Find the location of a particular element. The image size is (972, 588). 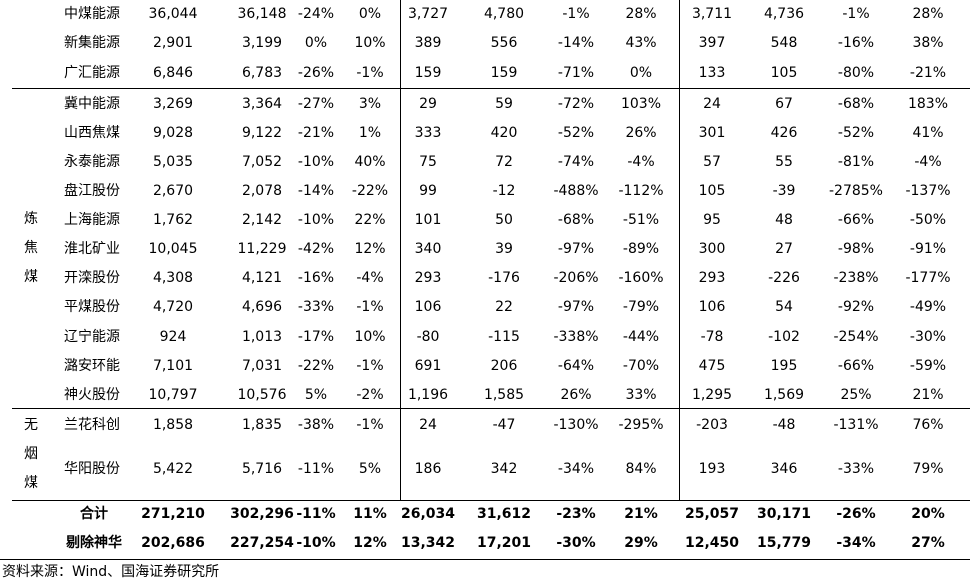

npa-b-cell: -39 is located at coordinates (784, 191).